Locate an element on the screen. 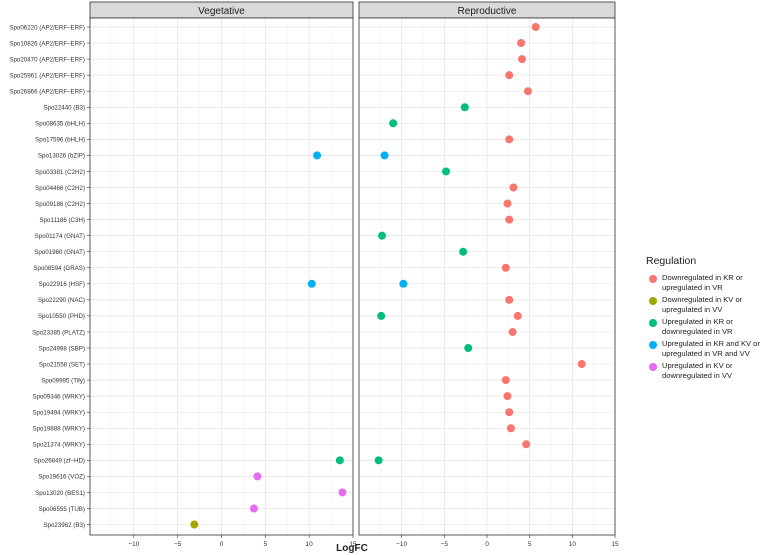 The height and width of the screenshot is (555, 778). y-tick-label: Spo13026 (bZIP) is located at coordinates (61, 156).